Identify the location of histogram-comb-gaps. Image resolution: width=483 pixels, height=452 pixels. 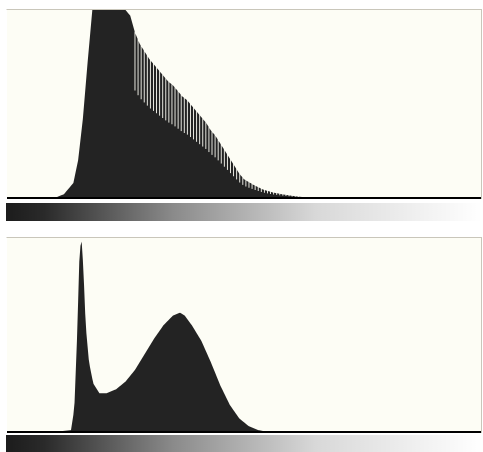
(216, 114).